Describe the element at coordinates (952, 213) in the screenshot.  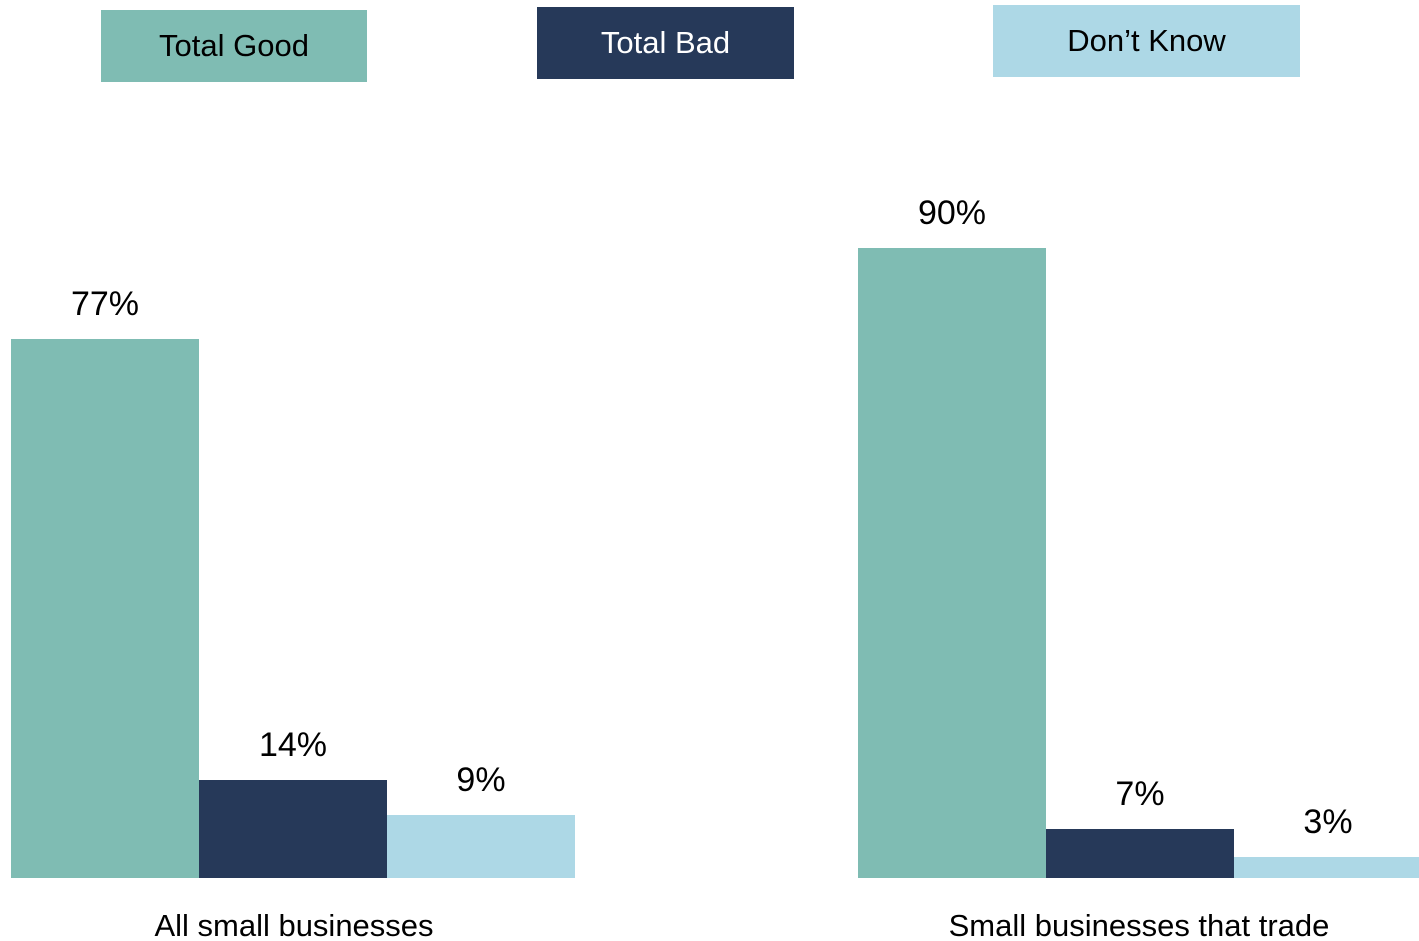
I see `data-label-good-2: 90%` at that location.